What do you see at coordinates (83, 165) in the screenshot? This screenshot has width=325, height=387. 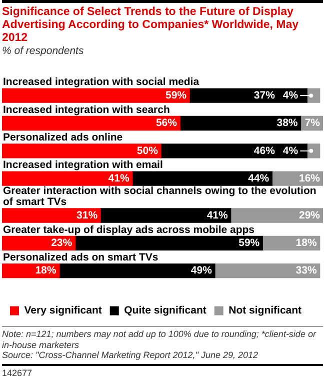 I see `y-tick-label: Increased integration with email` at bounding box center [83, 165].